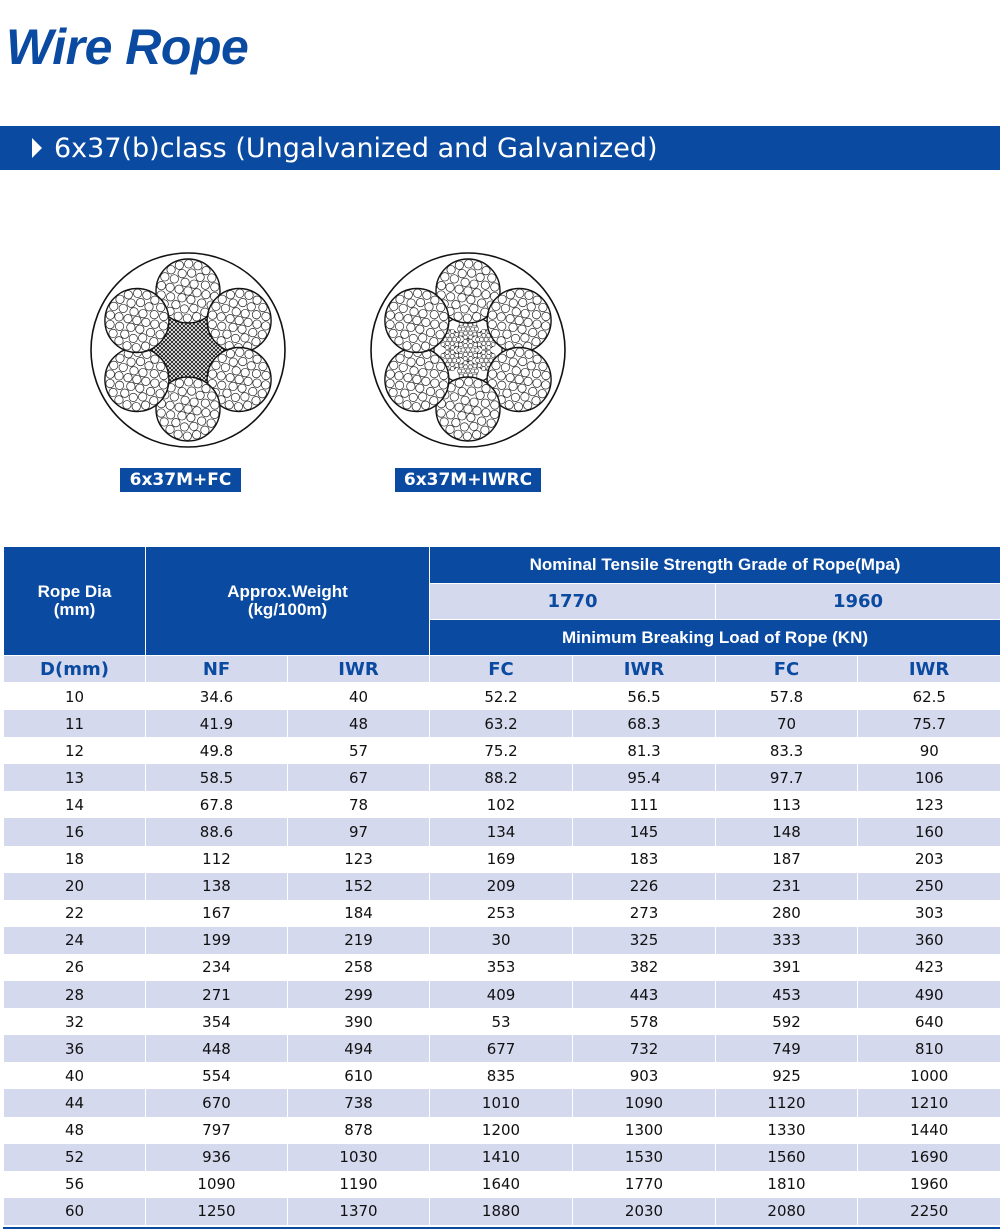 The width and height of the screenshot is (1000, 1230). What do you see at coordinates (786, 1157) in the screenshot?
I see `table-cell: 1560` at bounding box center [786, 1157].